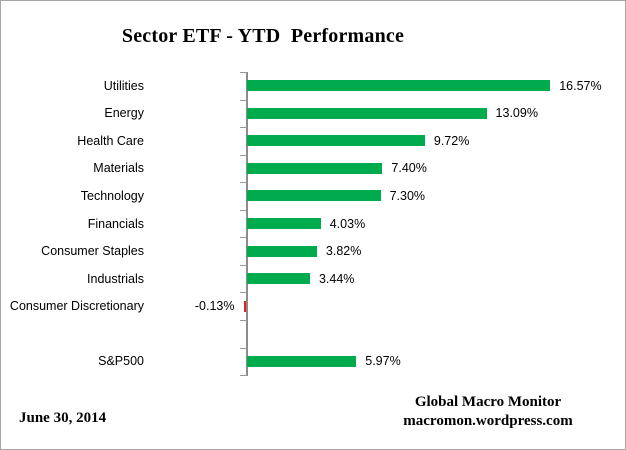  I want to click on bar-utilities, so click(399, 86).